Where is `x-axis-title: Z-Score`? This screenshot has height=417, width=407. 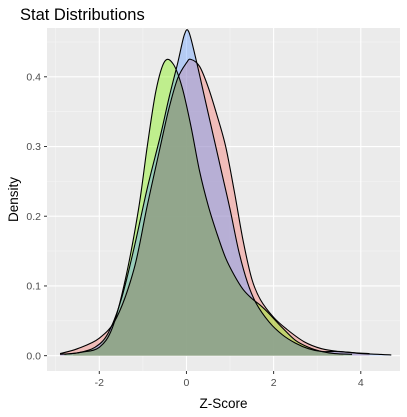 x-axis-title: Z-Score is located at coordinates (223, 403).